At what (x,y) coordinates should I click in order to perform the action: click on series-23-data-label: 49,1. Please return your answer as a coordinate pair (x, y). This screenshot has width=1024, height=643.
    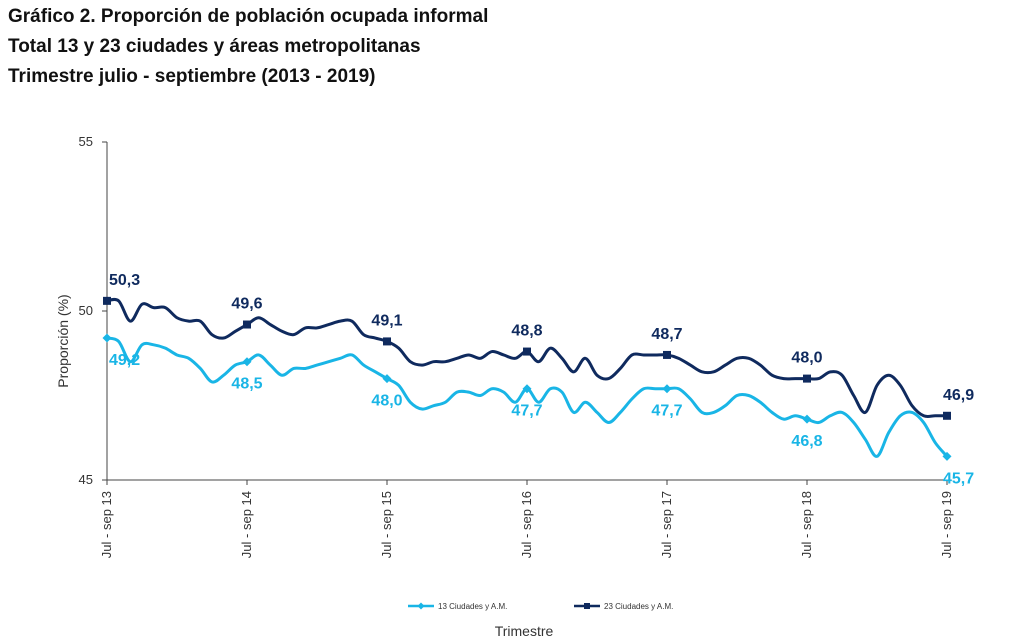
    Looking at the image, I should click on (386, 320).